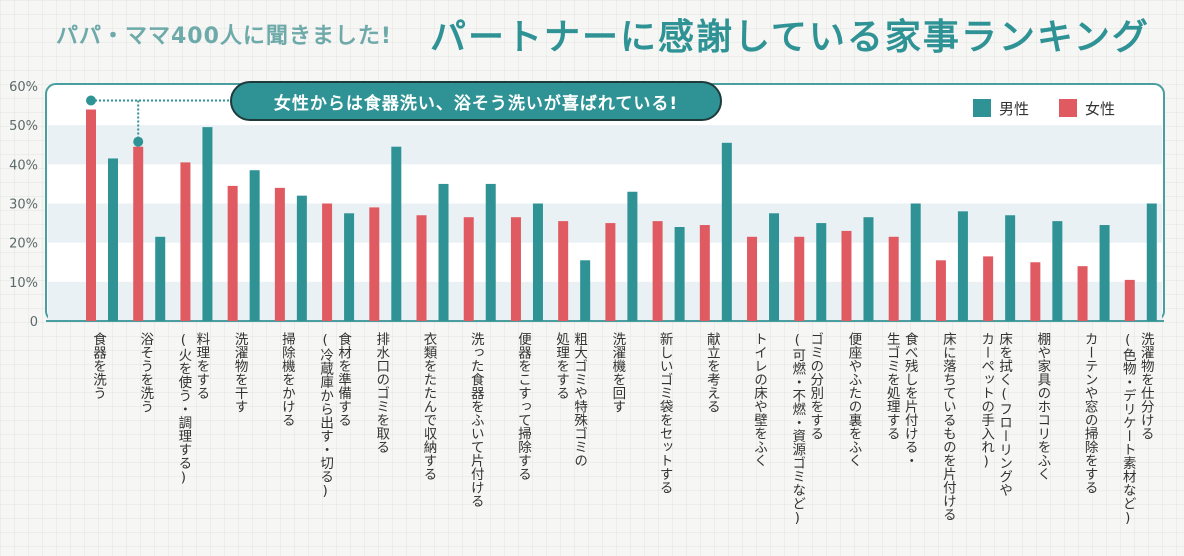  Describe the element at coordinates (853, 399) in the screenshot. I see `category-label: 便座やふたの裏をふく` at that location.